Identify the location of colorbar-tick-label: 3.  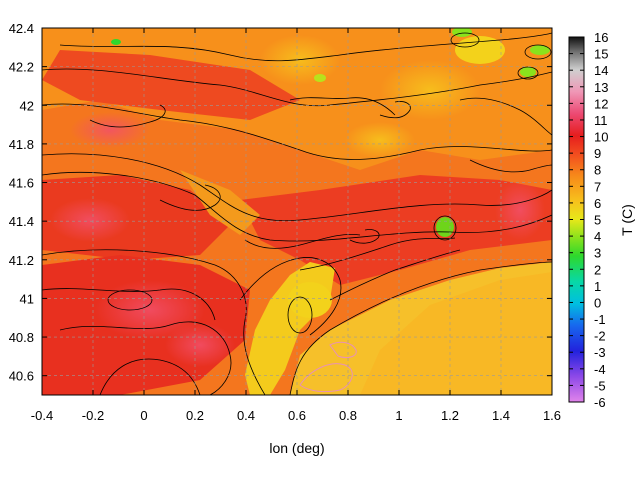
(597, 253).